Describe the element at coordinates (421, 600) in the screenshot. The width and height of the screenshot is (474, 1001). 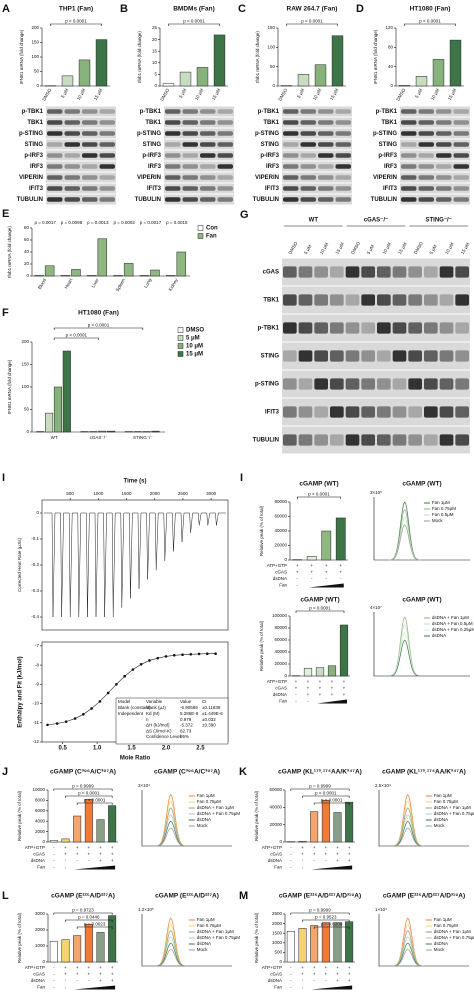
I see `chart-title: cGAMP (WT)` at that location.